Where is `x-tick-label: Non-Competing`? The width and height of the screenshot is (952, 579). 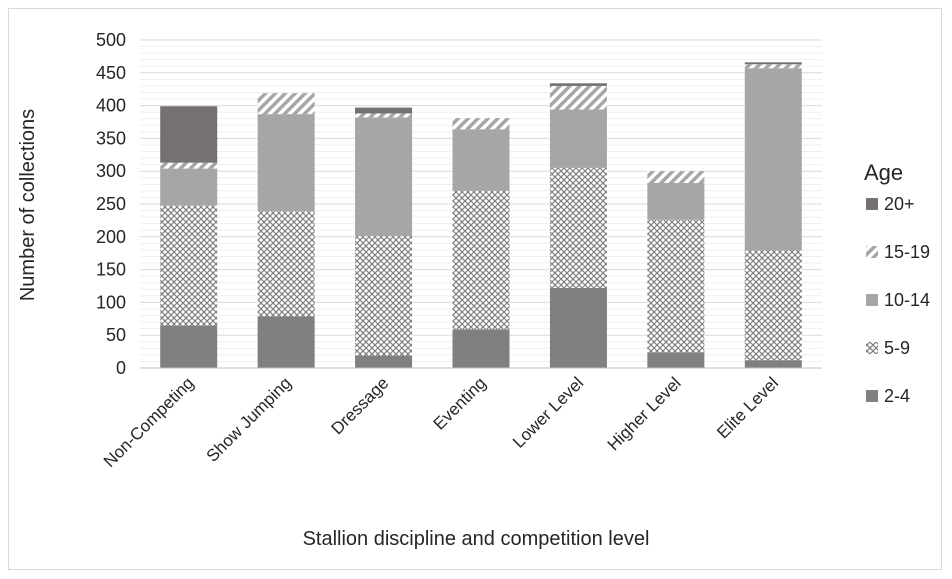 x-tick-label: Non-Competing is located at coordinates (149, 422).